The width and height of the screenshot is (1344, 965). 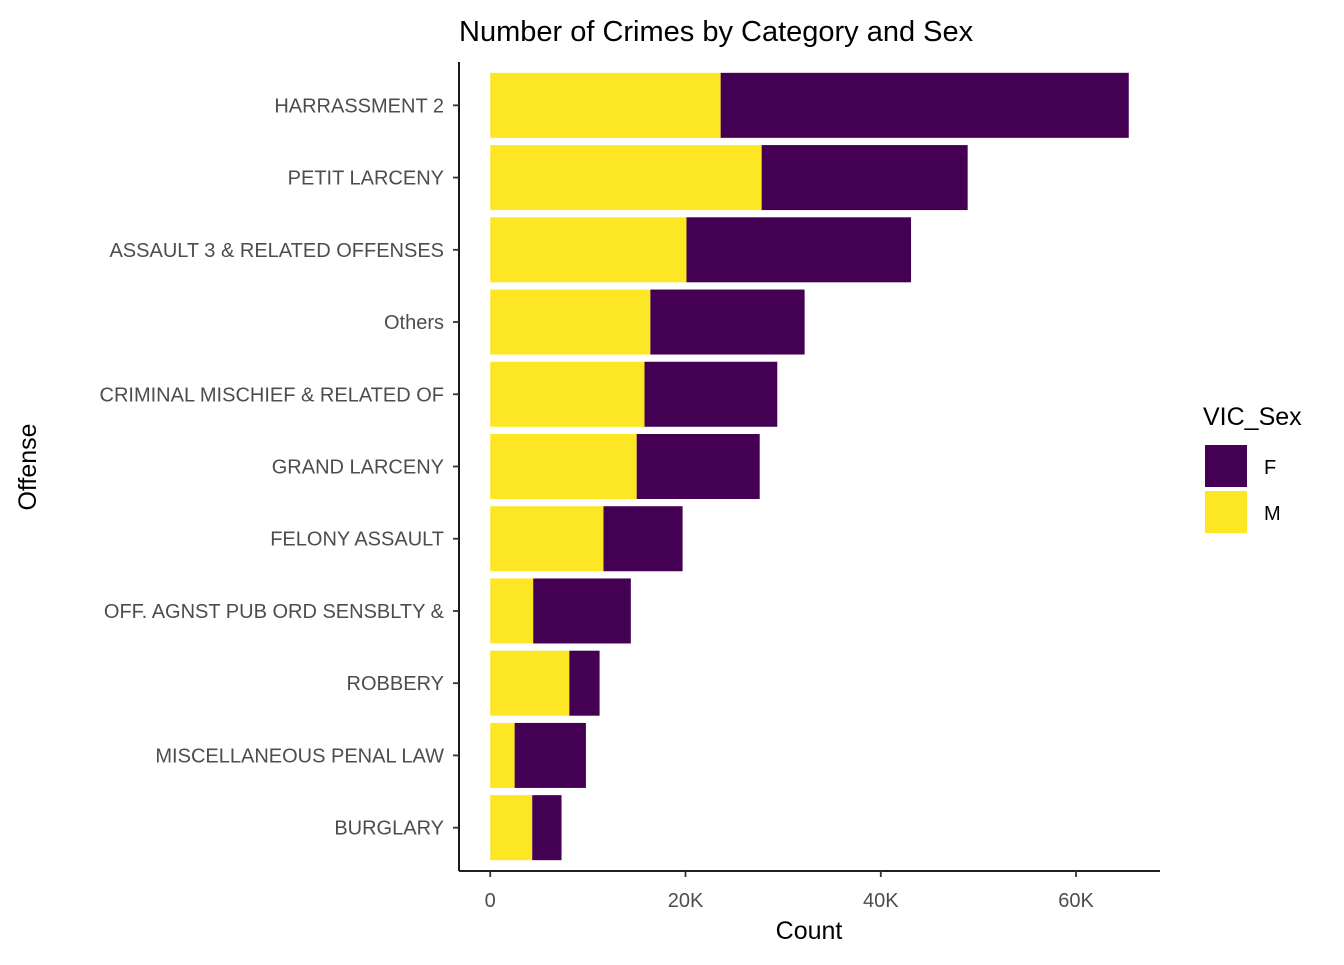 What do you see at coordinates (357, 540) in the screenshot?
I see `y-tick-label: FELONY ASSAULT` at bounding box center [357, 540].